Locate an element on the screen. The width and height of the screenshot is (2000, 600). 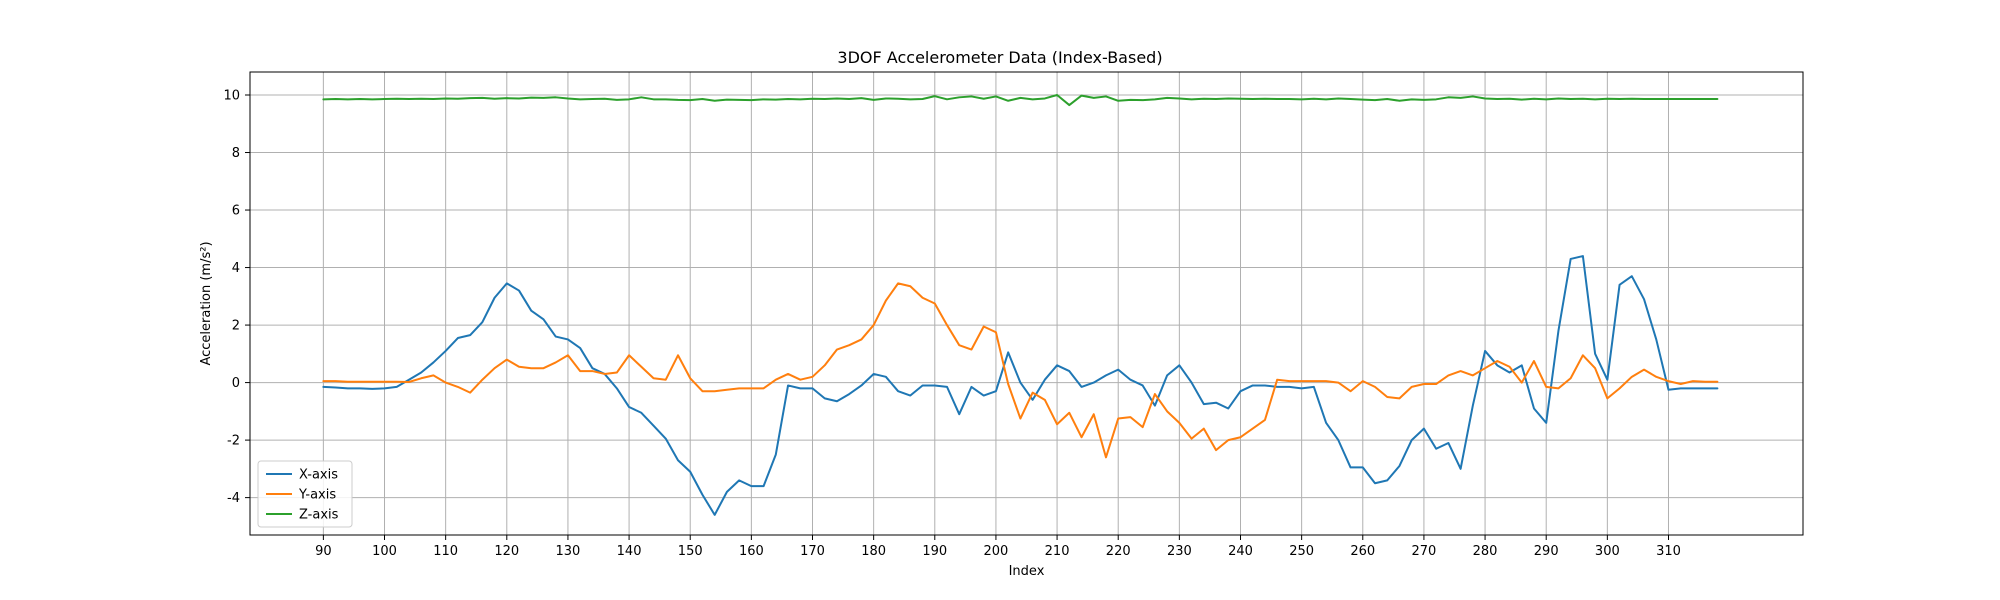
x-axis-label: Index is located at coordinates (1027, 571).